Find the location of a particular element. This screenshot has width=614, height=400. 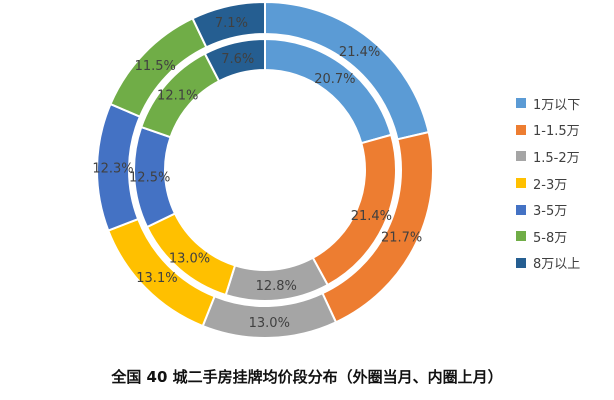

chart-title: 全国 40 城二手房挂牌均价段分布（外圈当月、内圈上月） is located at coordinates (307, 377).